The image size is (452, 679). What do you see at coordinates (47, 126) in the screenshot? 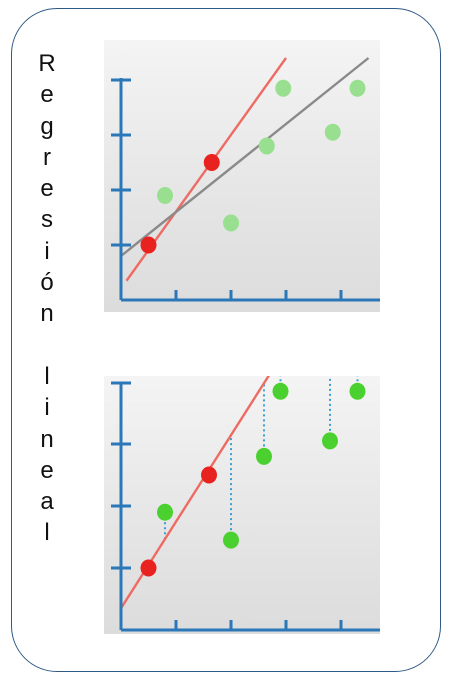
I see `title-letter: g` at bounding box center [47, 126].